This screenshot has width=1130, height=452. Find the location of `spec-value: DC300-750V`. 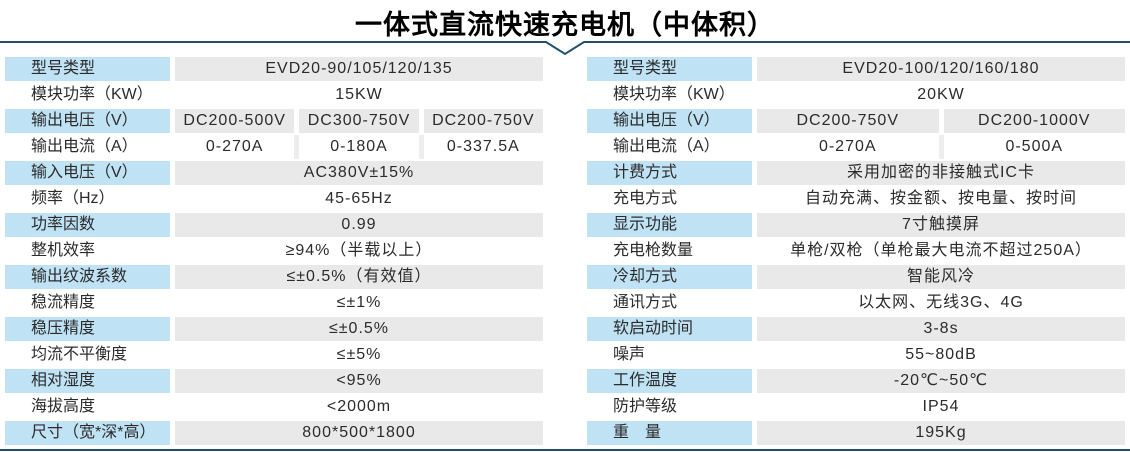

spec-value: DC300-750V is located at coordinates (359, 121).